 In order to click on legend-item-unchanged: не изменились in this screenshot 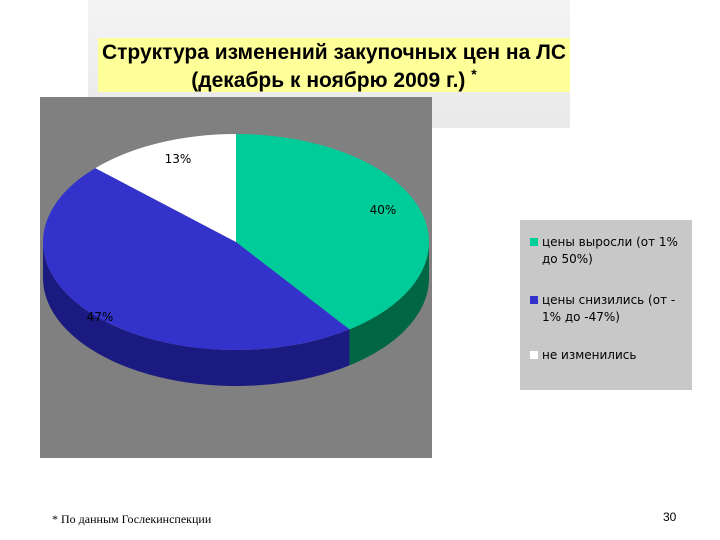, I will do `click(608, 355)`.